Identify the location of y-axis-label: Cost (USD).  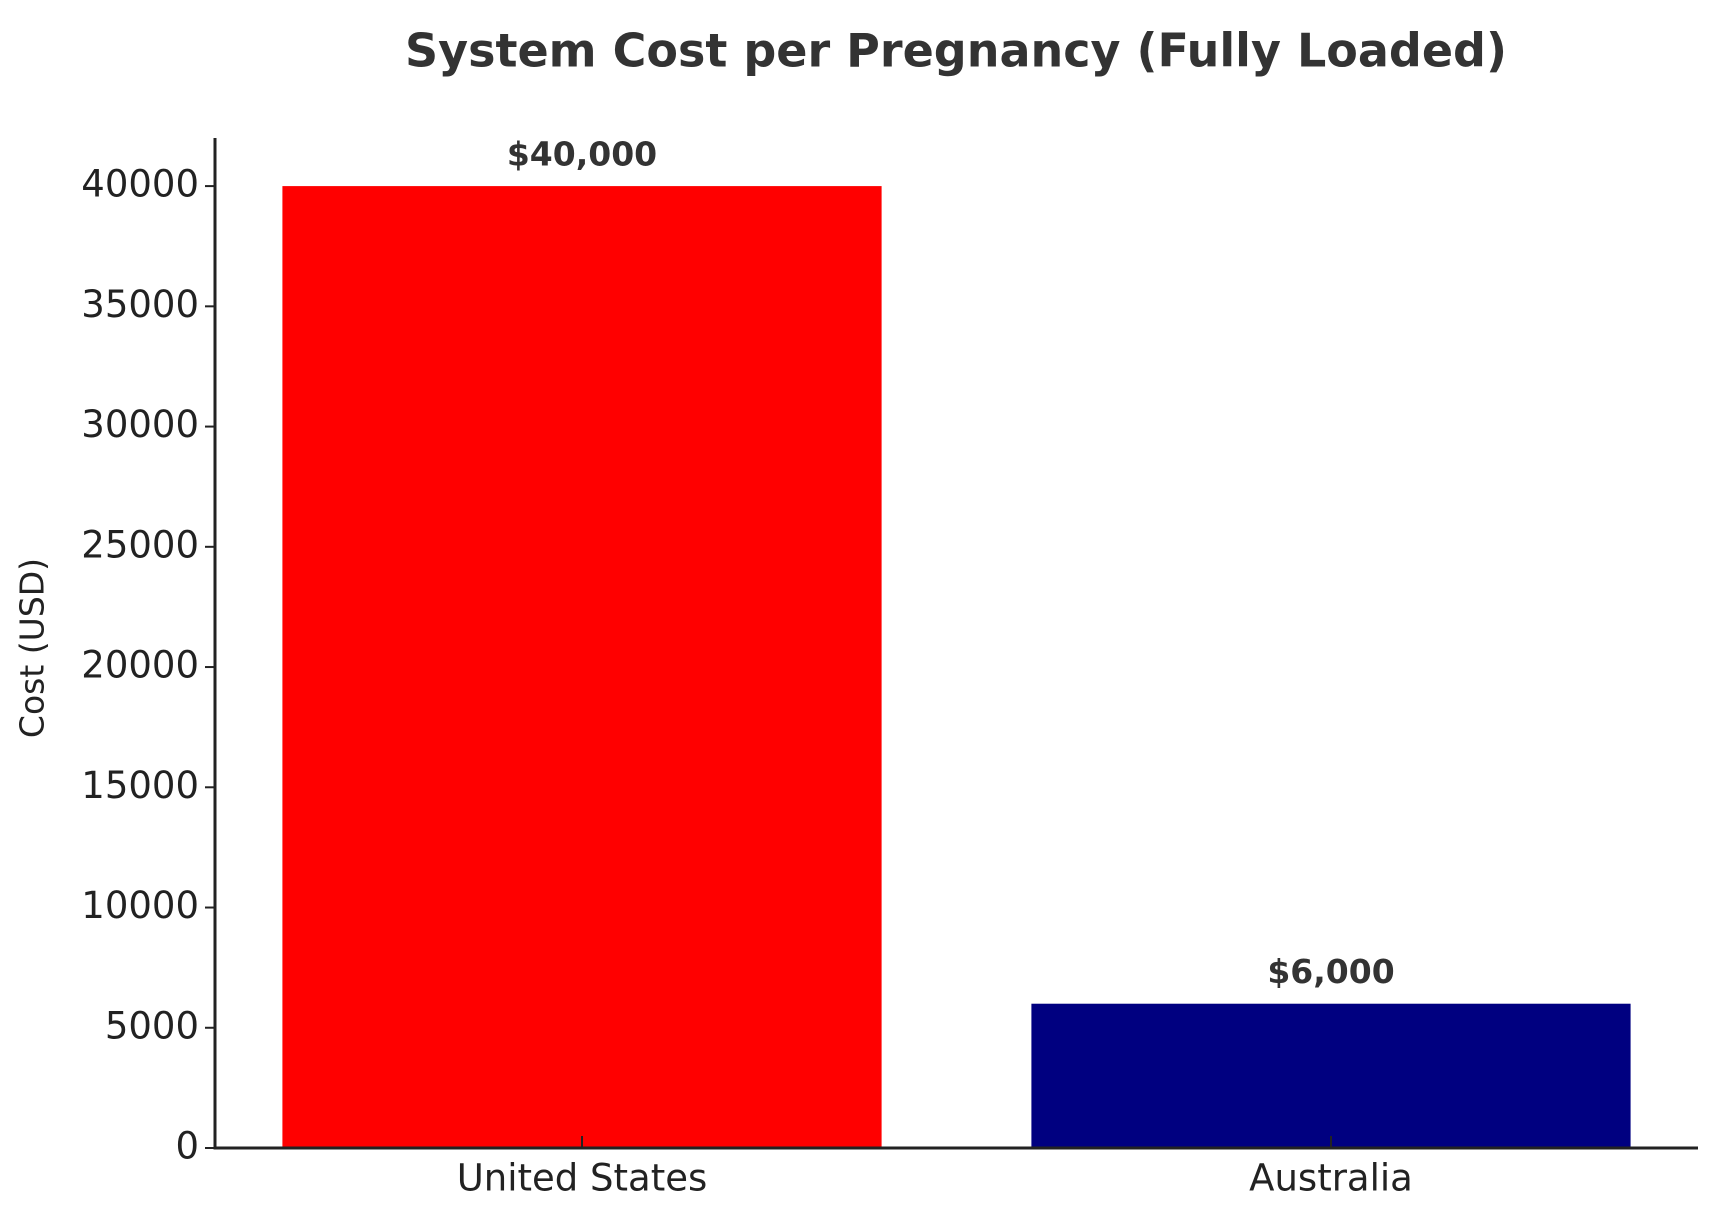
(32, 648).